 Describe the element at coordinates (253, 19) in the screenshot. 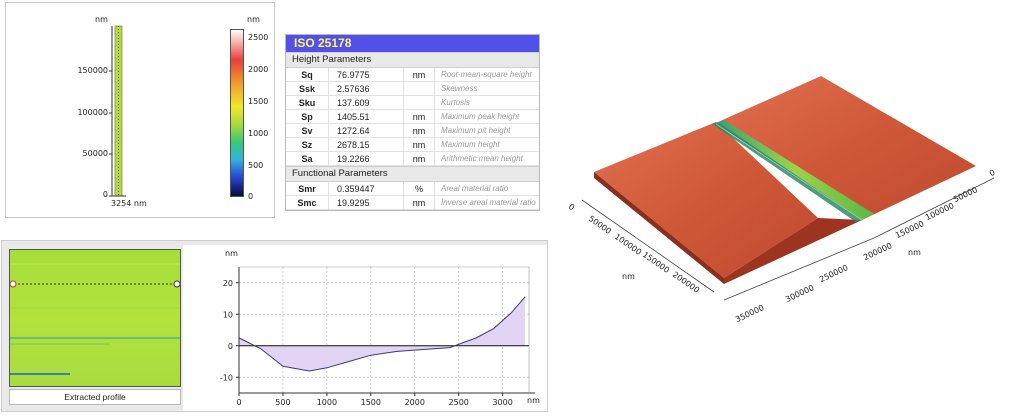

I see `colorbar-unit-label: nm` at that location.